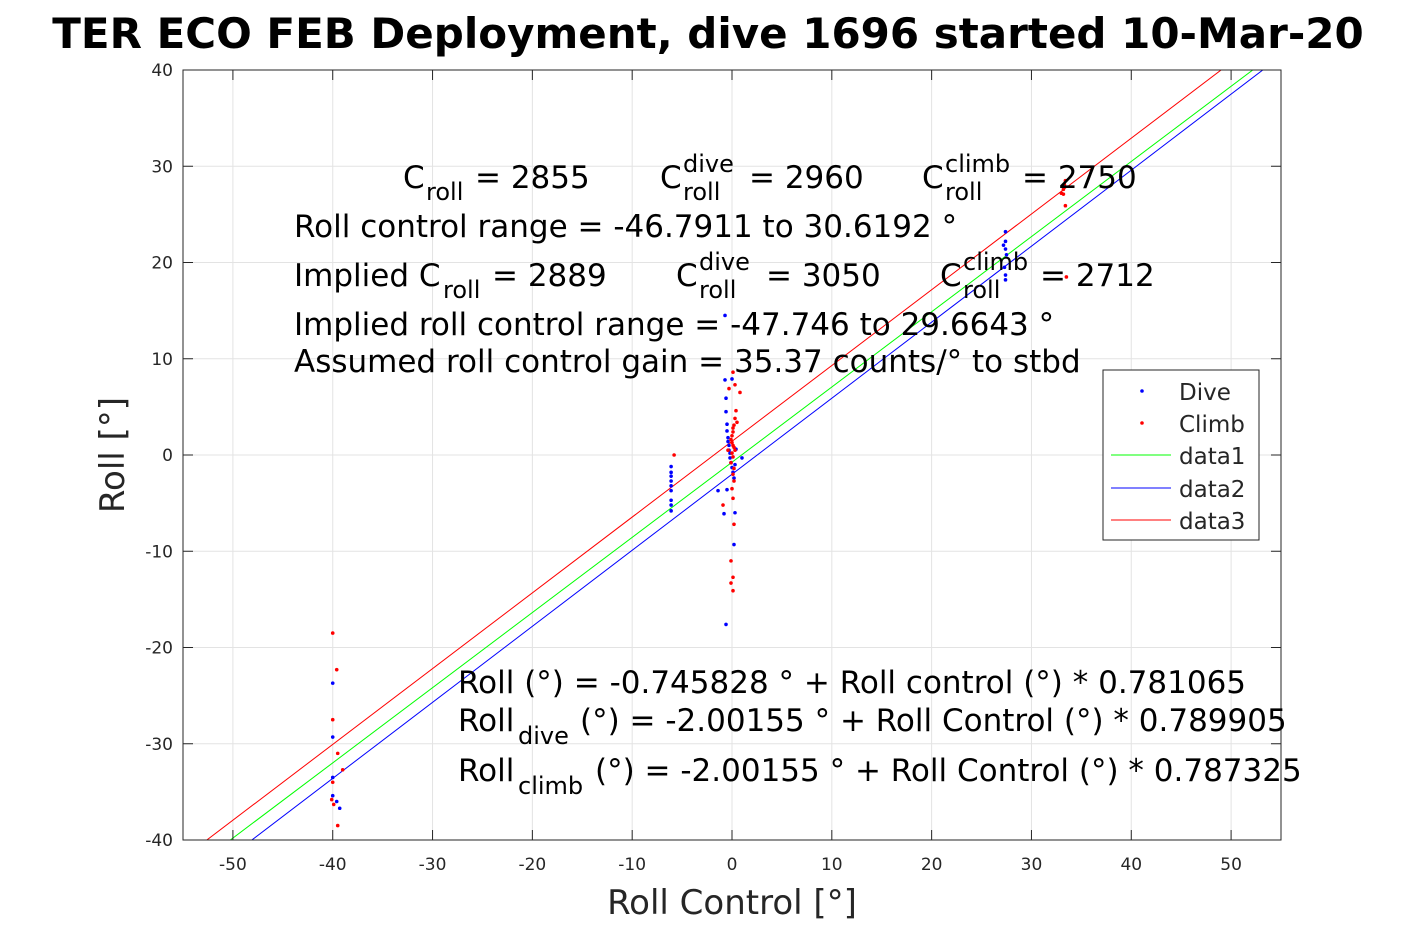 The image size is (1417, 945). Describe the element at coordinates (701, 192) in the screenshot. I see `c-dive-subscript: roll` at that location.